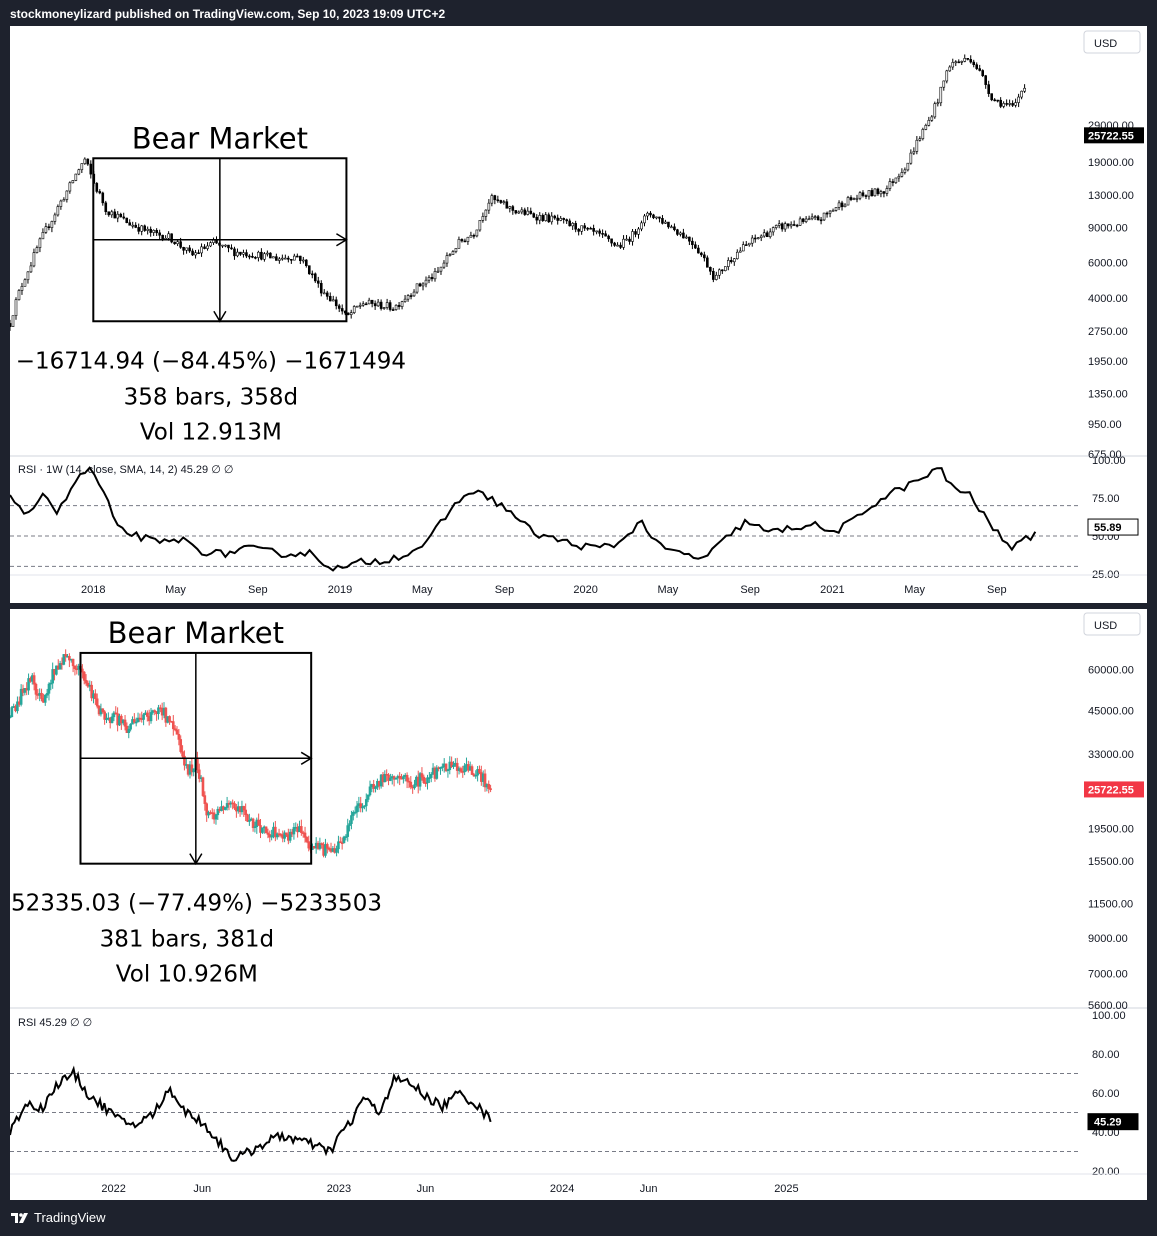 The width and height of the screenshot is (1157, 1236). Describe the element at coordinates (1105, 455) in the screenshot. I see `price-axis-tick-label: 675.00` at that location.